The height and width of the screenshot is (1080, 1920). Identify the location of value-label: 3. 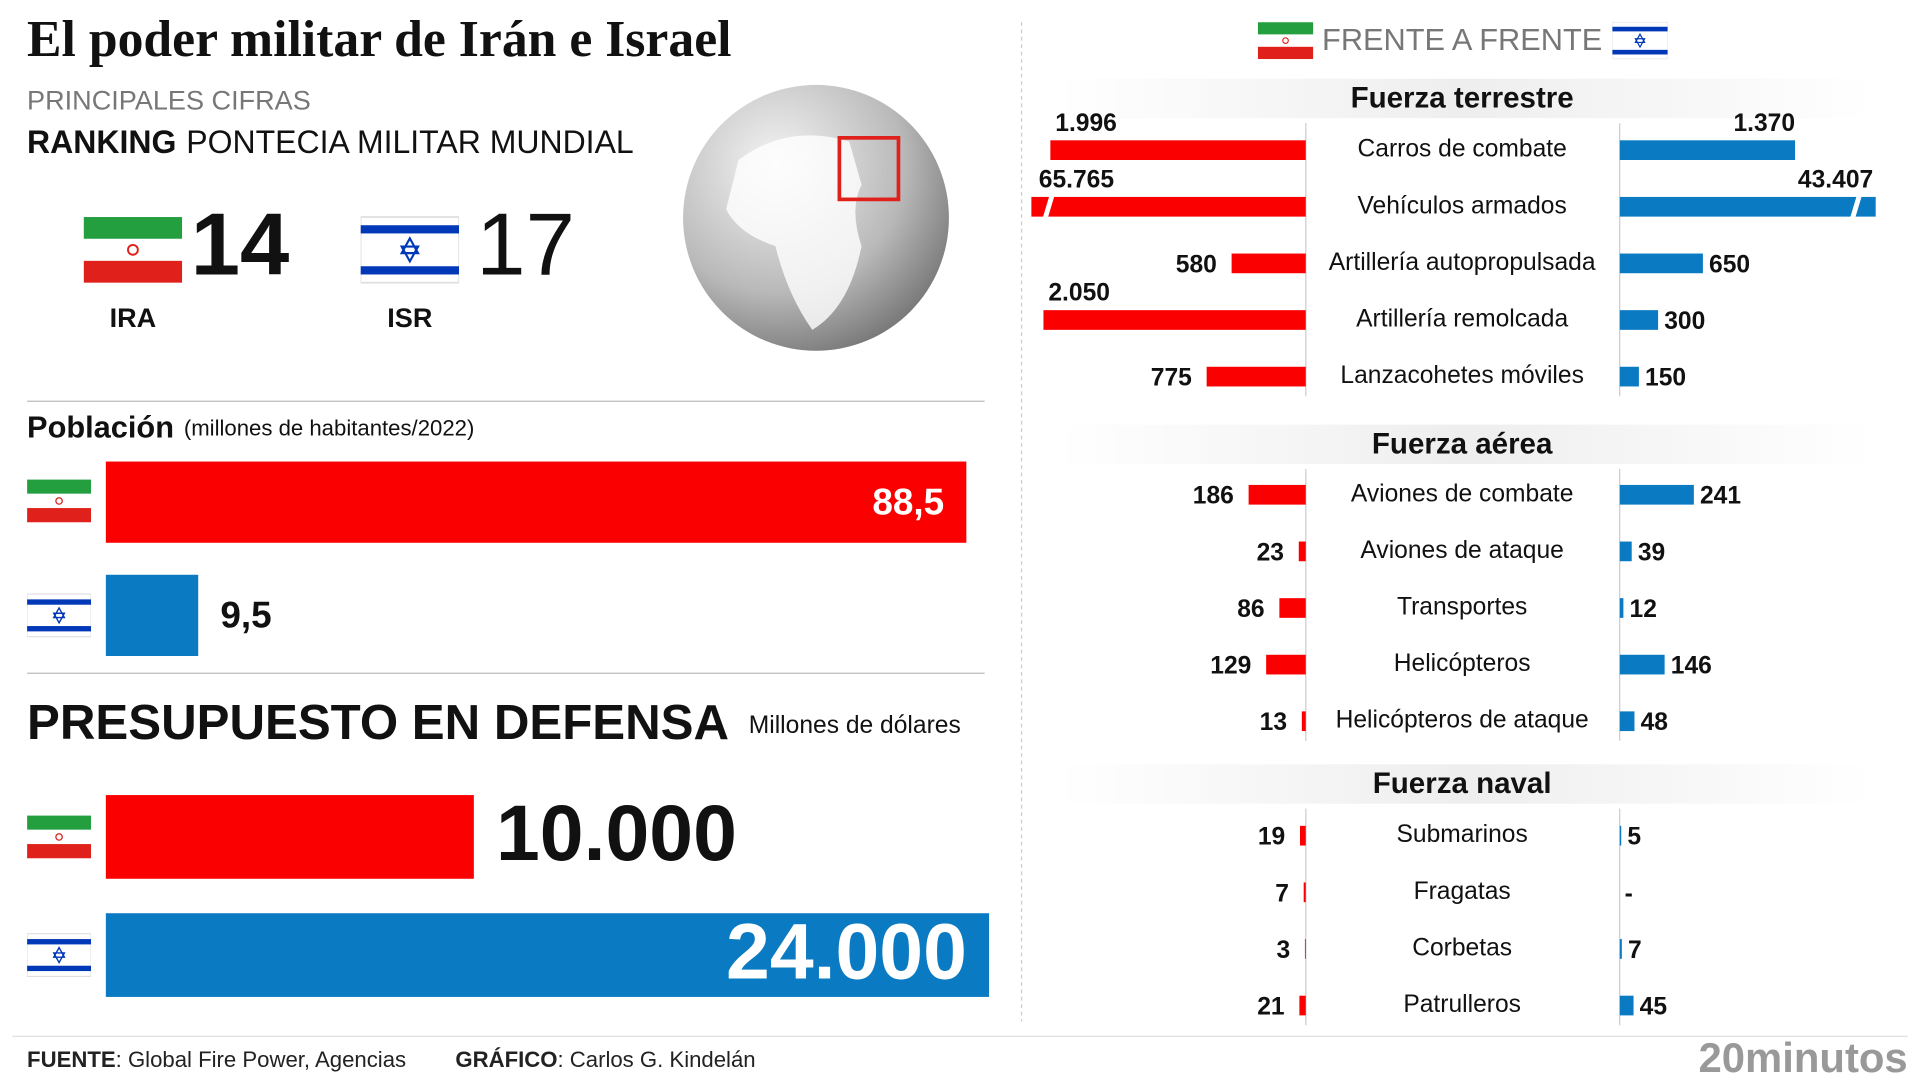
(1283, 950).